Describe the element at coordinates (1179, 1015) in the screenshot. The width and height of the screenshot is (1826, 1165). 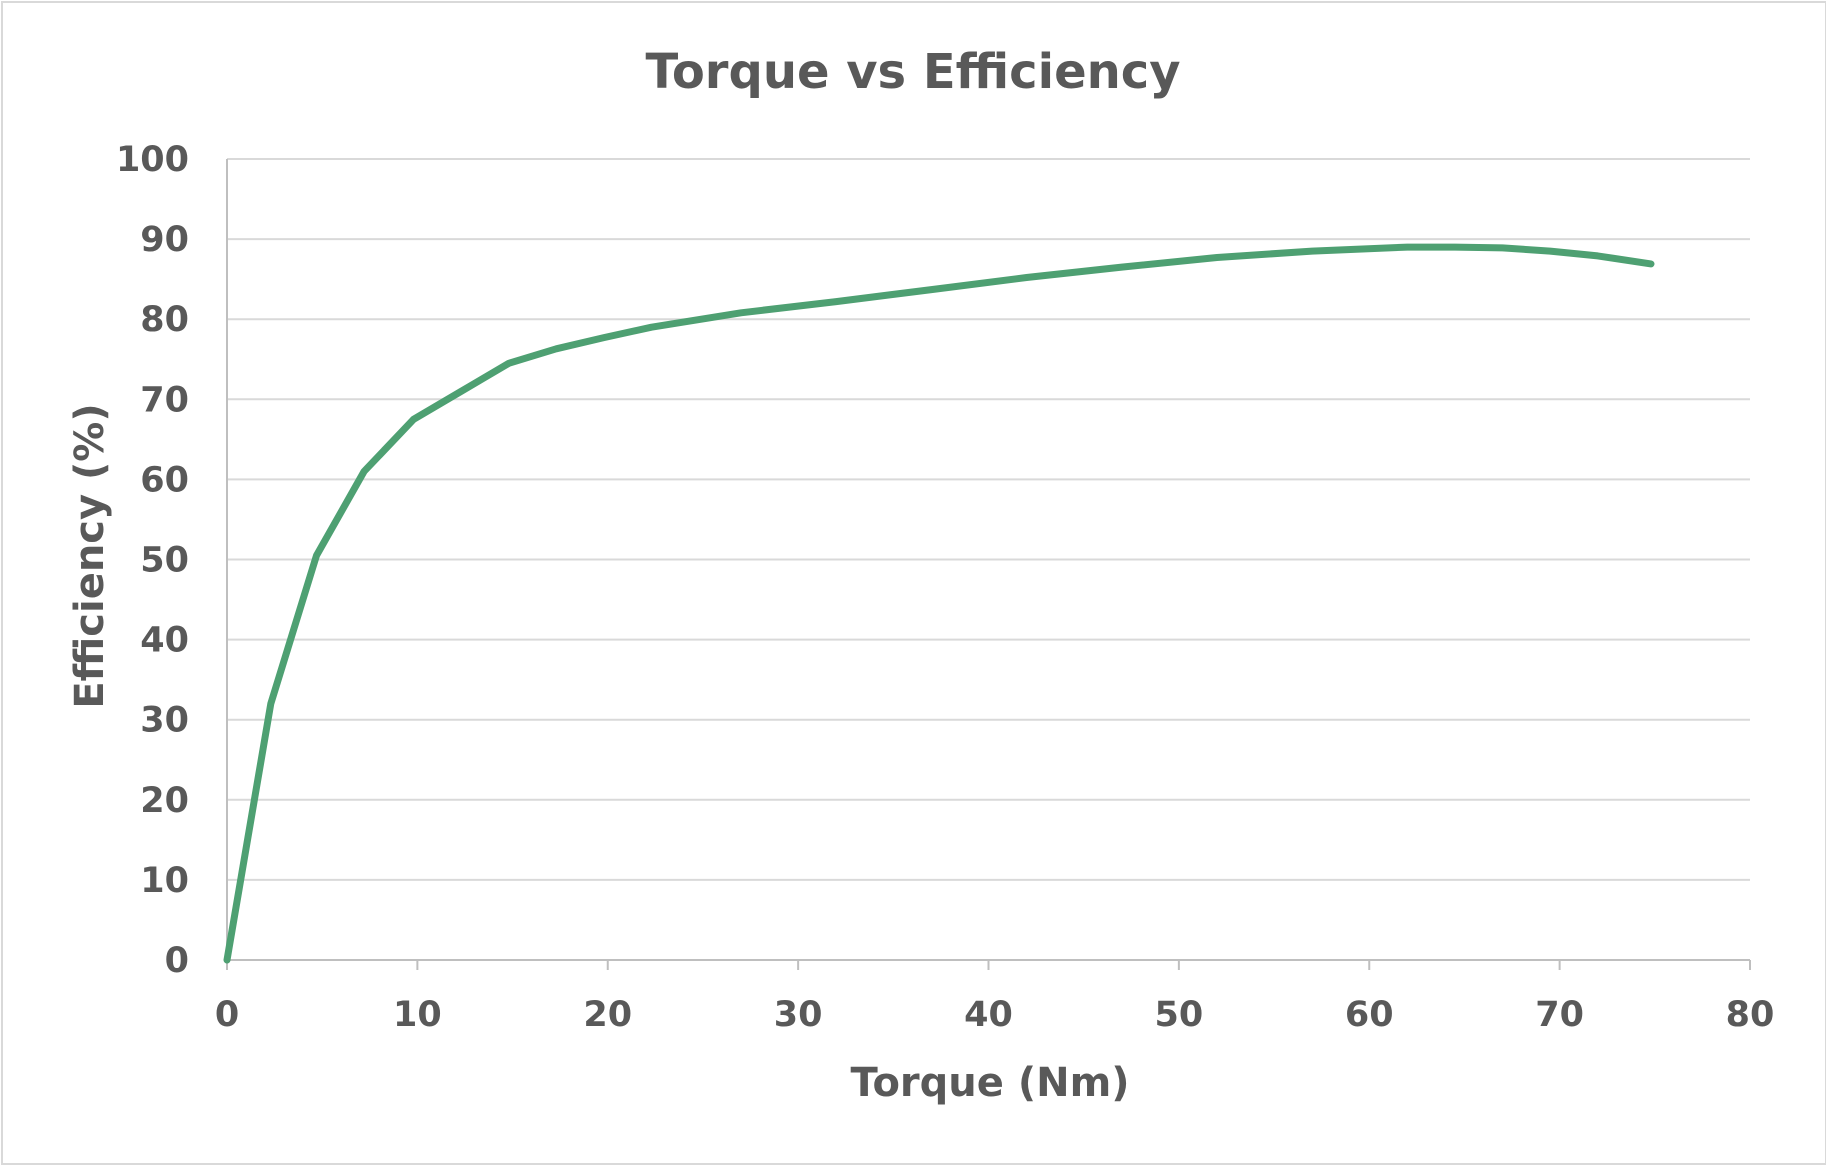
I see `x-tick-label-50: 50` at that location.